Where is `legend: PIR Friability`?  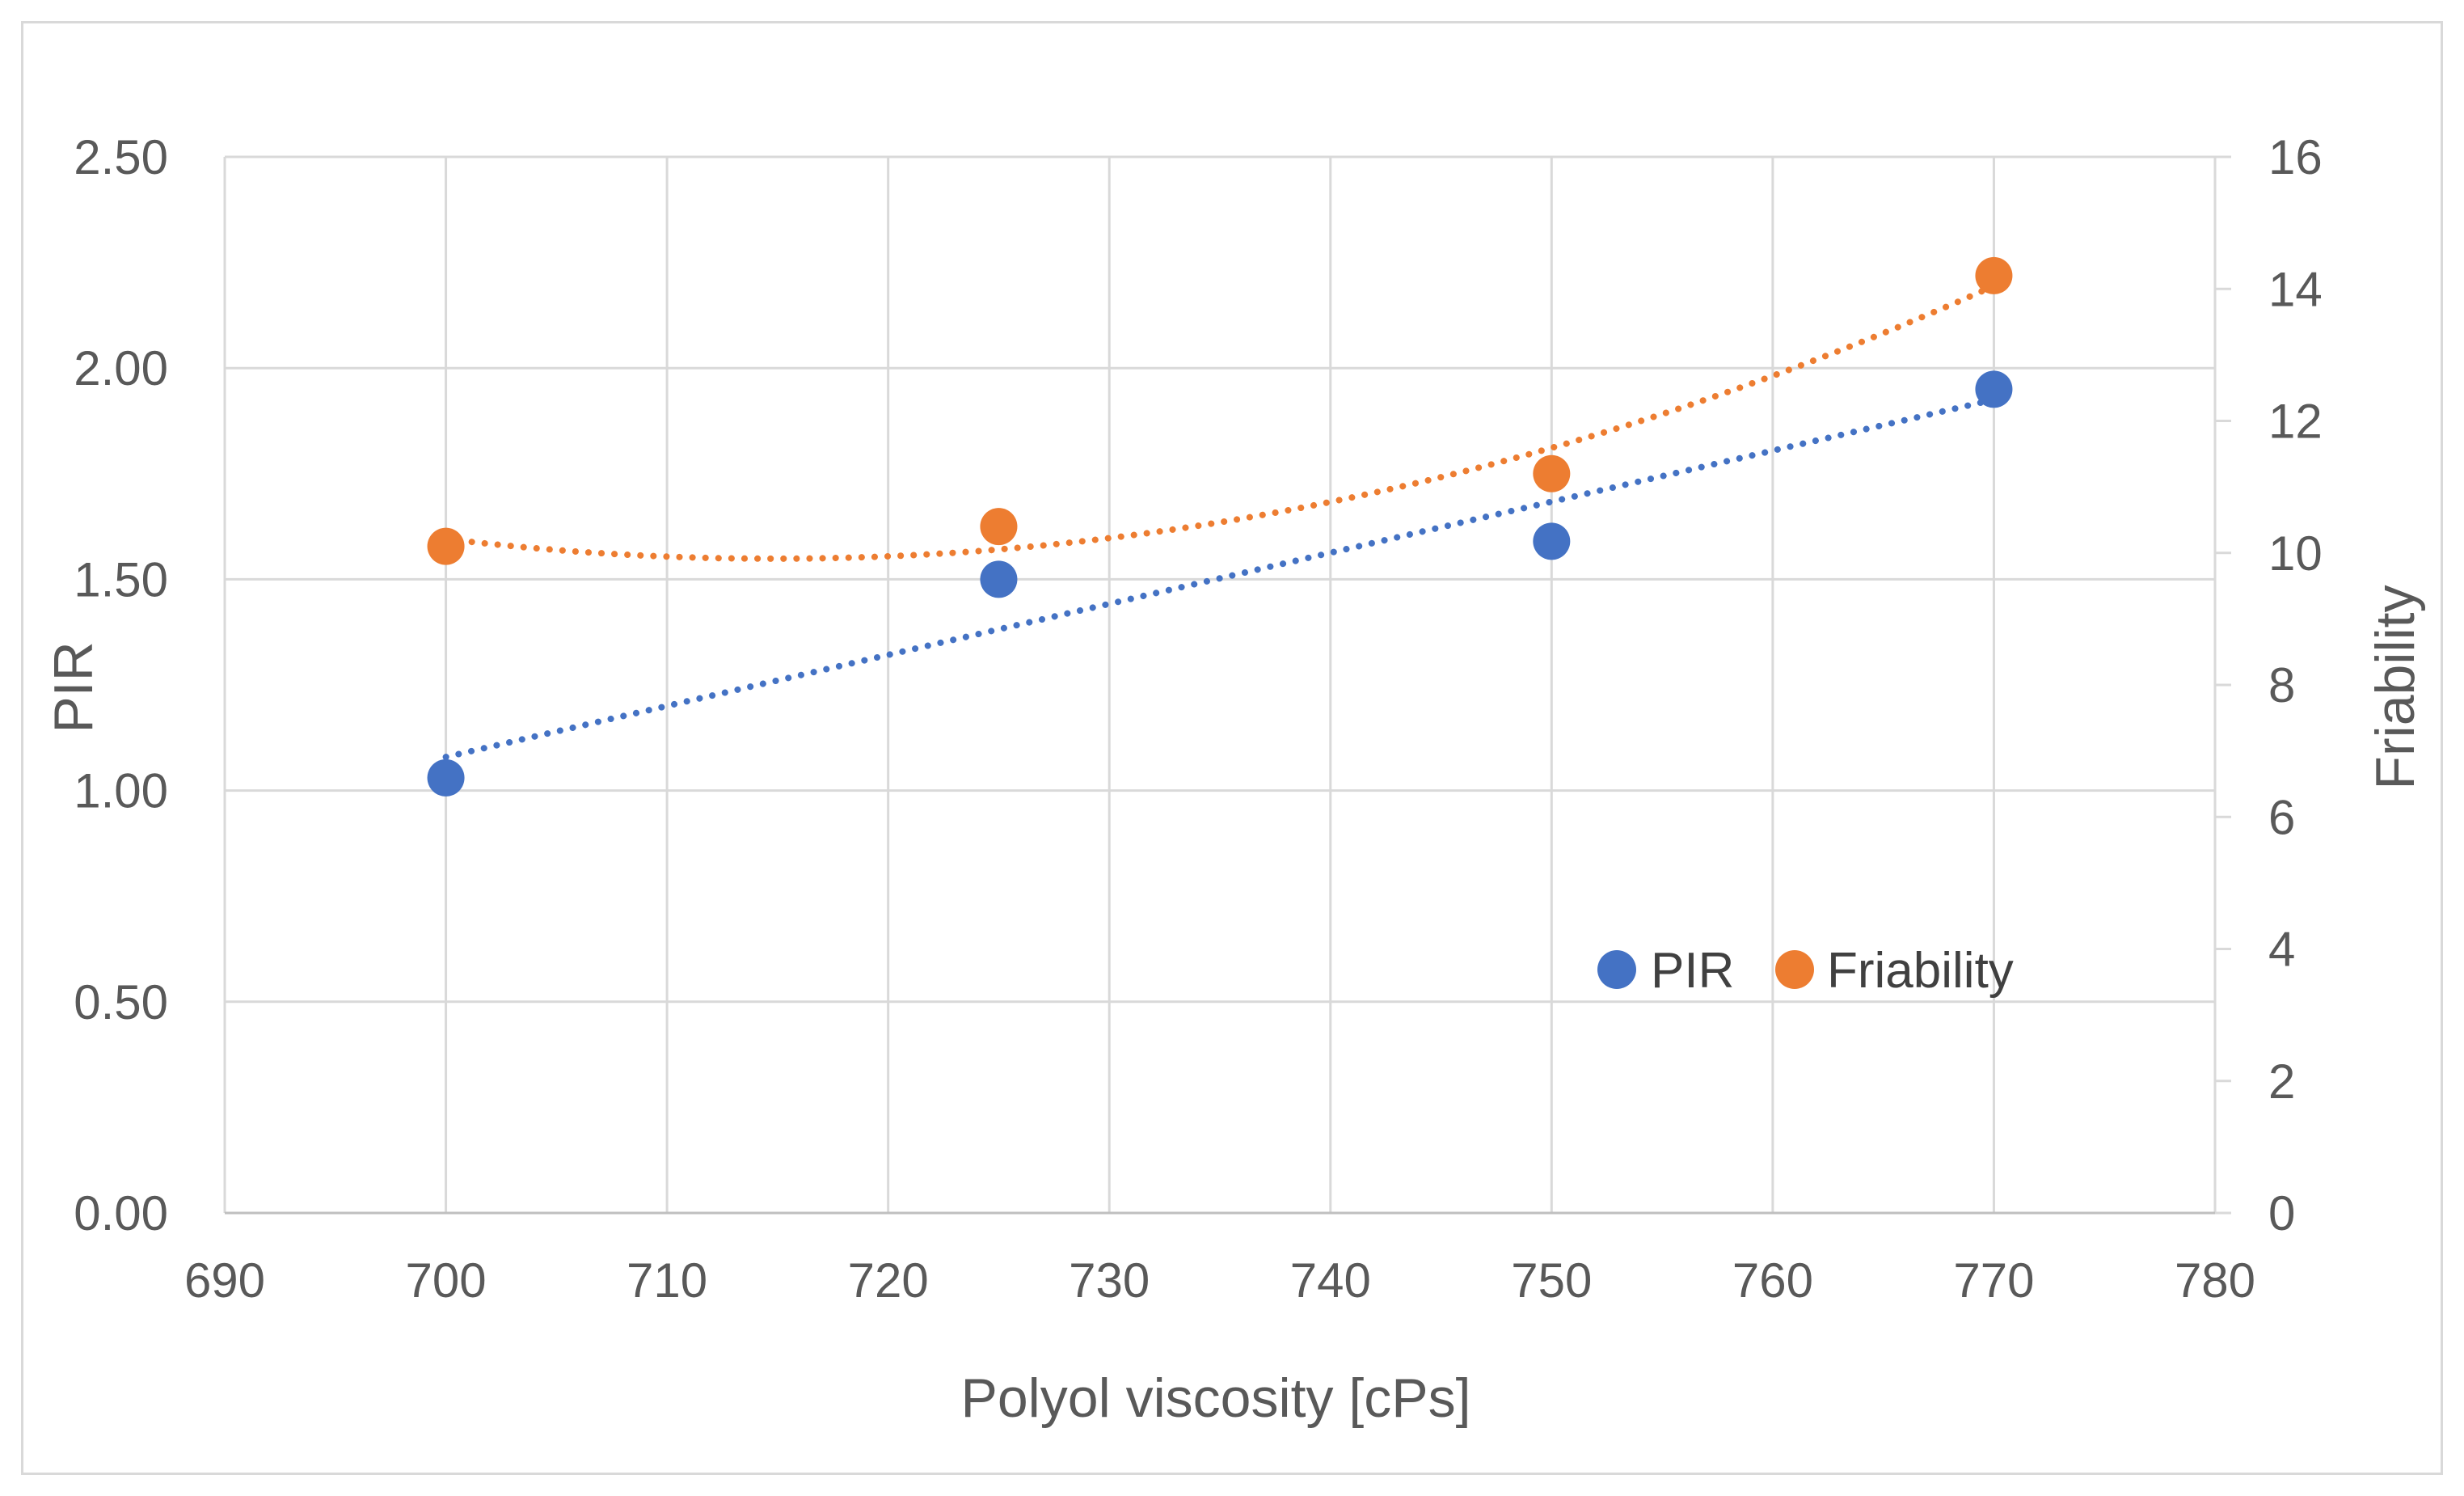
legend: PIR Friability is located at coordinates (1806, 971).